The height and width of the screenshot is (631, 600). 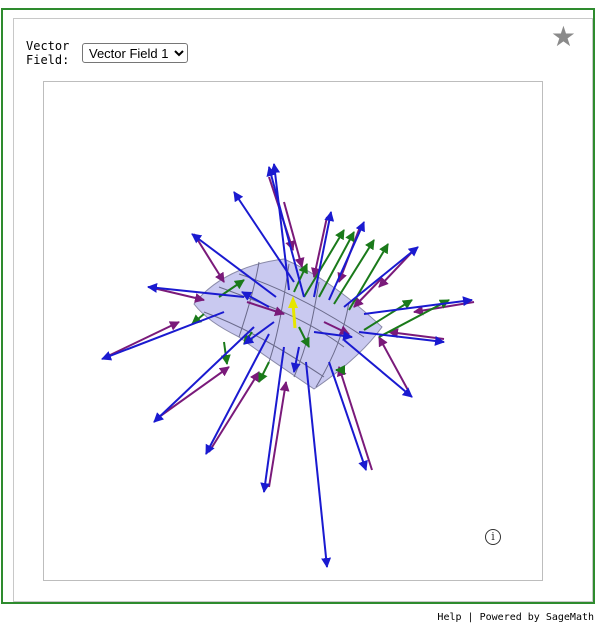 I want to click on star-icon: ★, so click(x=563, y=36).